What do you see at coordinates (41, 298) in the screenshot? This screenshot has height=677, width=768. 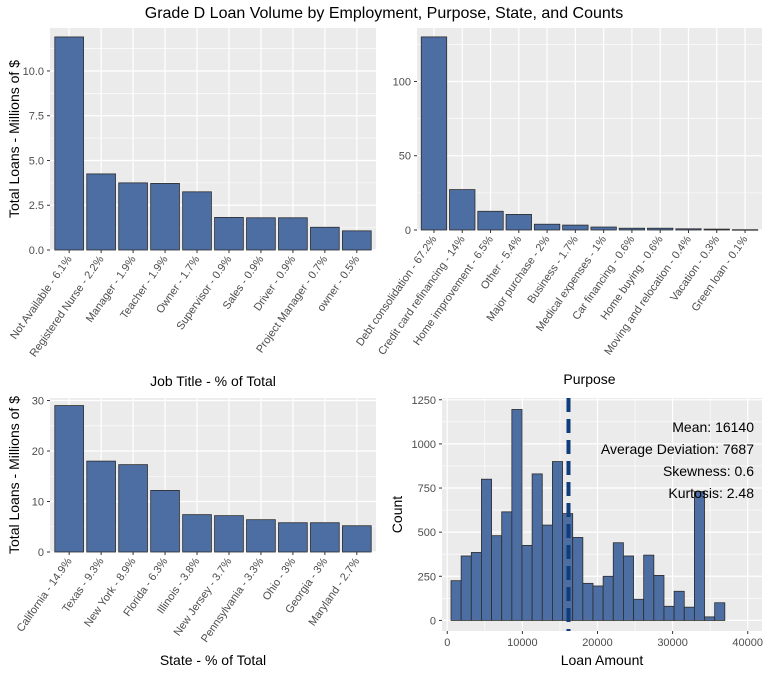 I see `x-tick-label: Not Available - 6.1%` at bounding box center [41, 298].